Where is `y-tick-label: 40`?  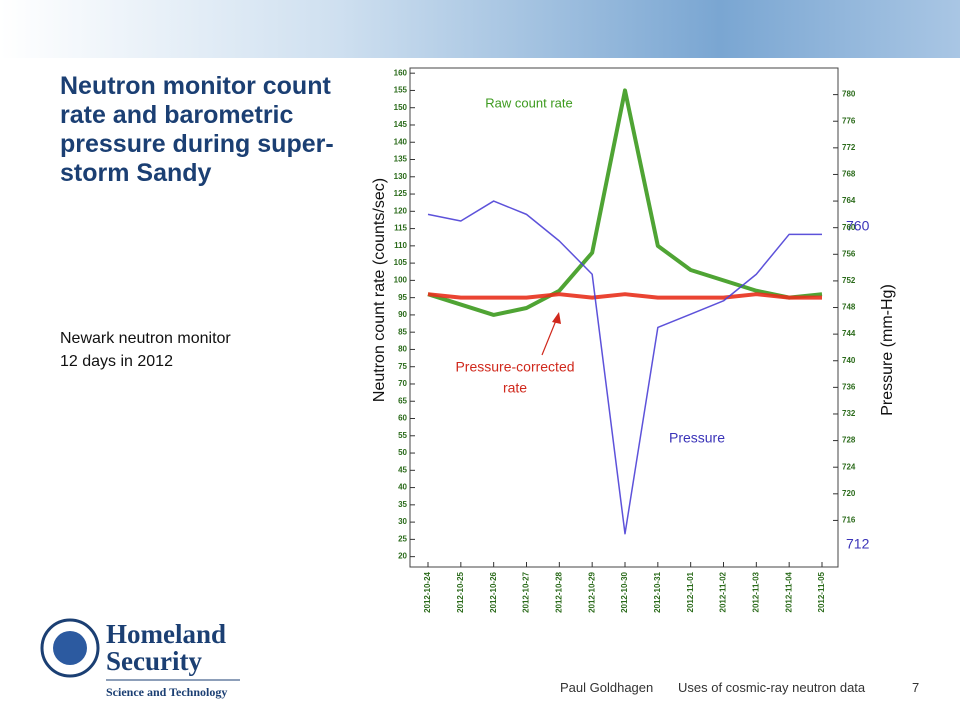 y-tick-label: 40 is located at coordinates (402, 487).